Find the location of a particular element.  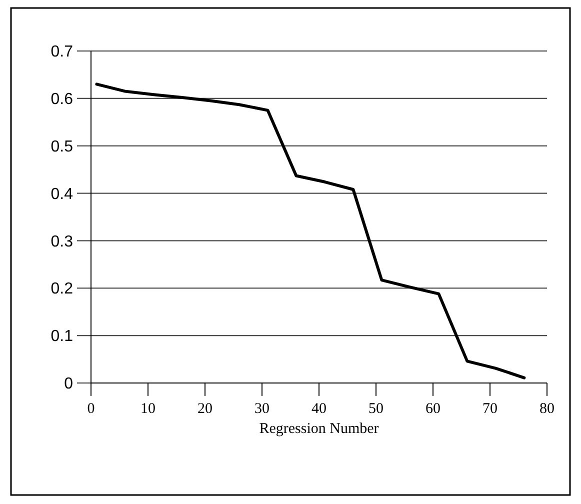

x-tick-label: 20 is located at coordinates (205, 409).